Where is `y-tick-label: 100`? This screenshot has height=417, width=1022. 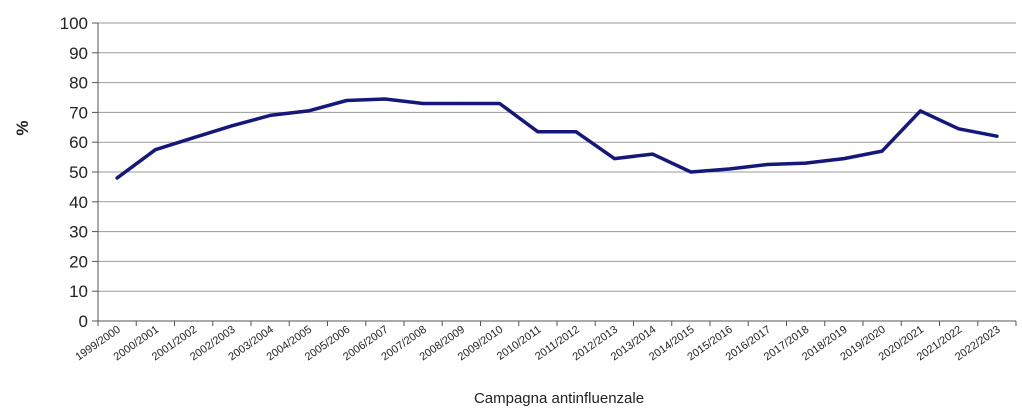
y-tick-label: 100 is located at coordinates (74, 23).